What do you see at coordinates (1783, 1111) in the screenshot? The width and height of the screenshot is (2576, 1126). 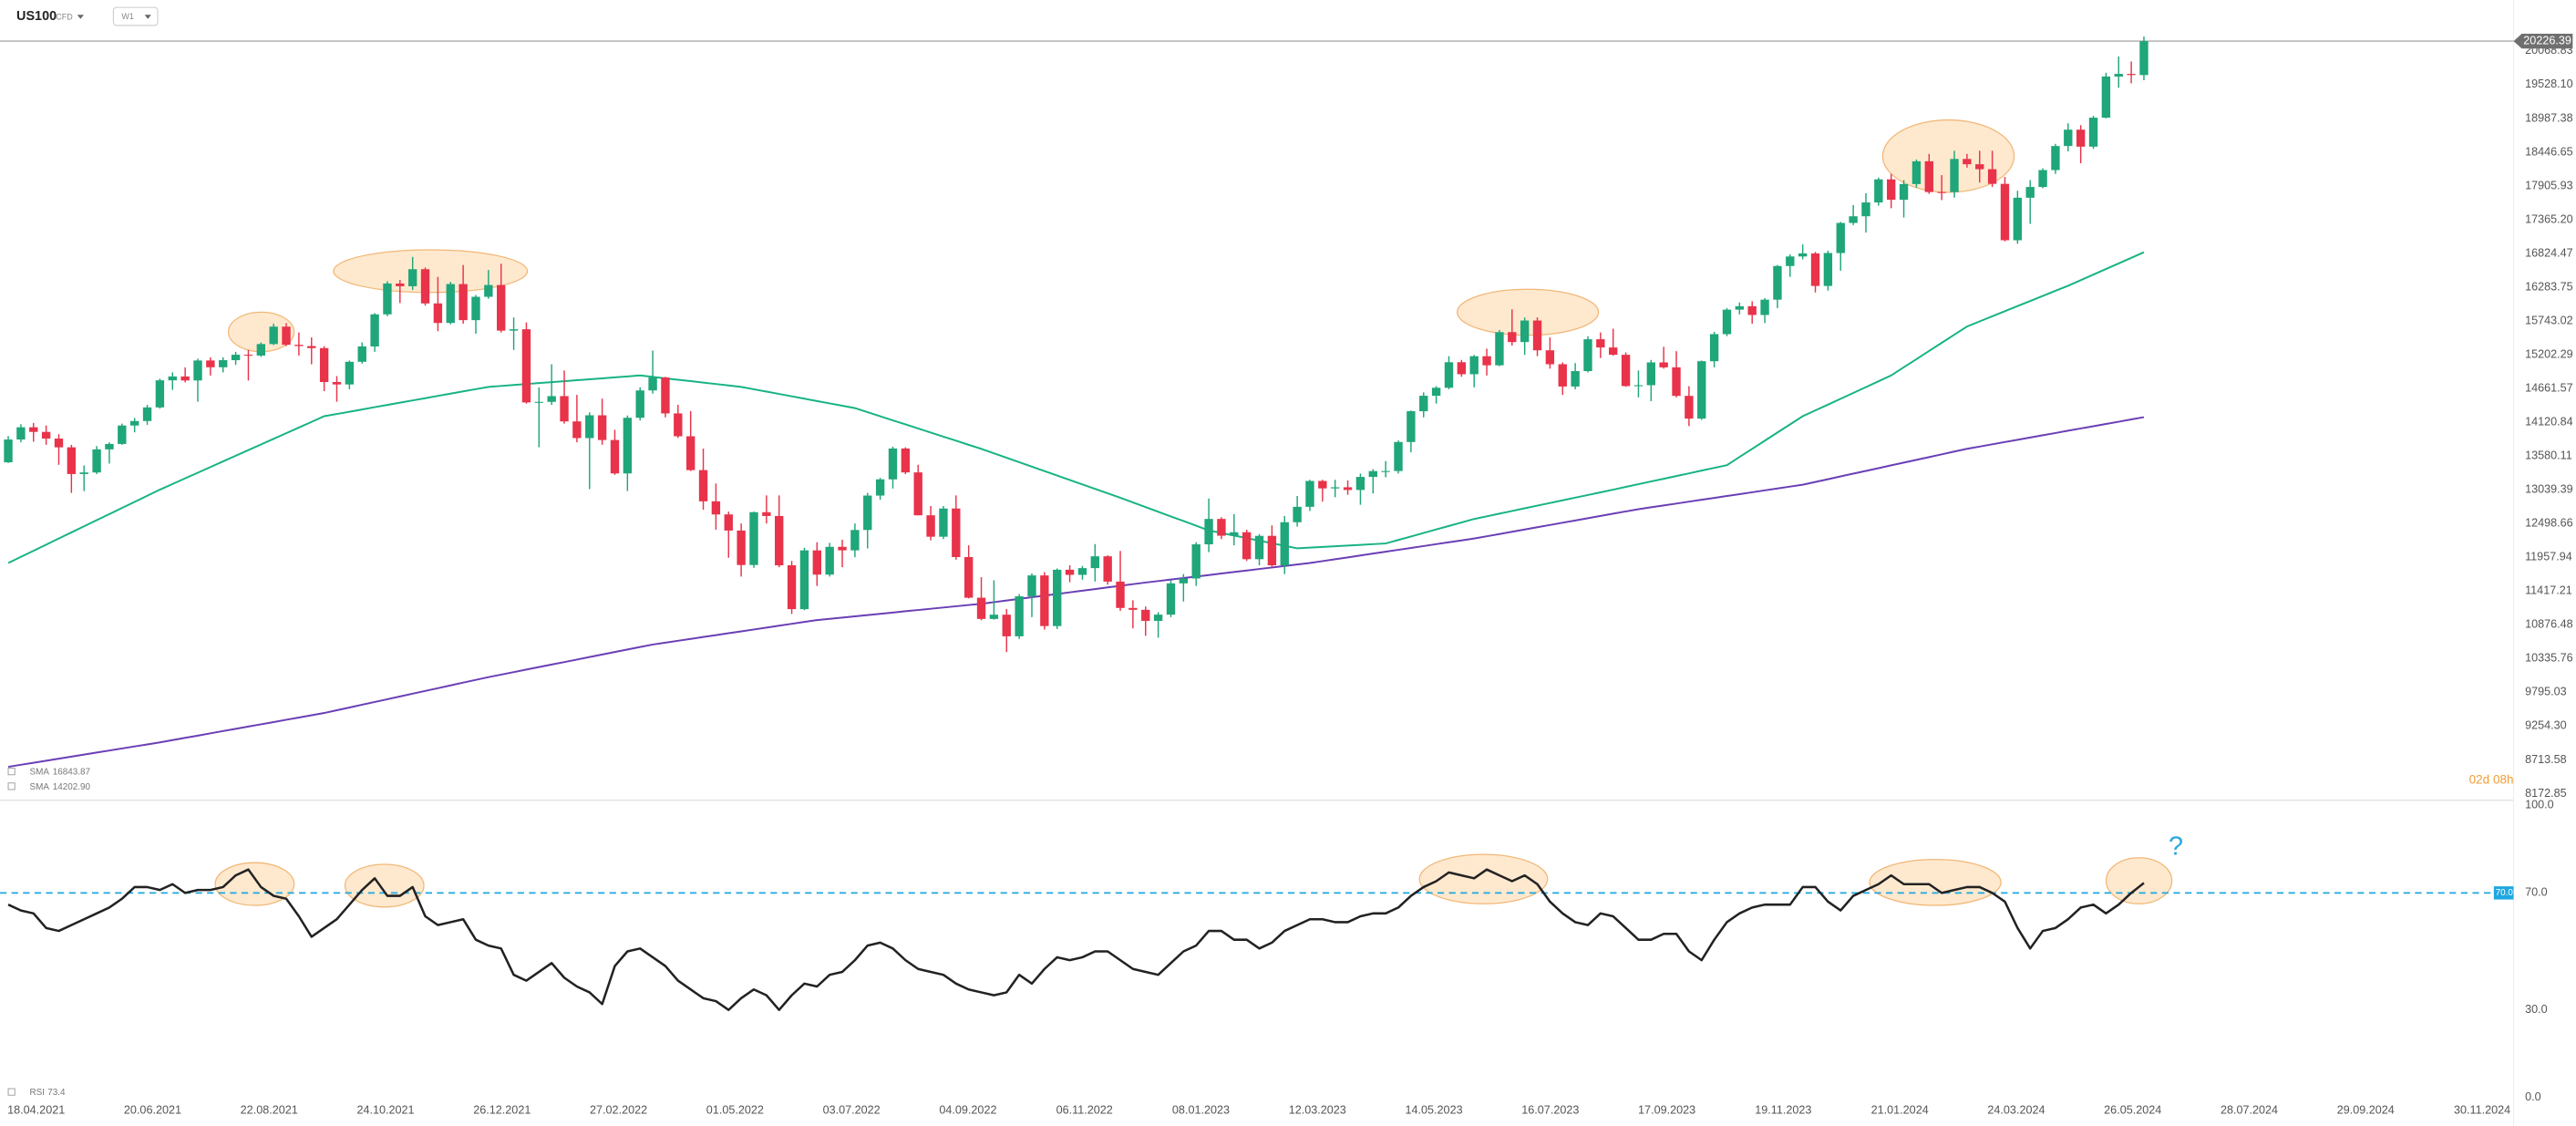 I see `x-tick-label: 19.11.2023` at bounding box center [1783, 1111].